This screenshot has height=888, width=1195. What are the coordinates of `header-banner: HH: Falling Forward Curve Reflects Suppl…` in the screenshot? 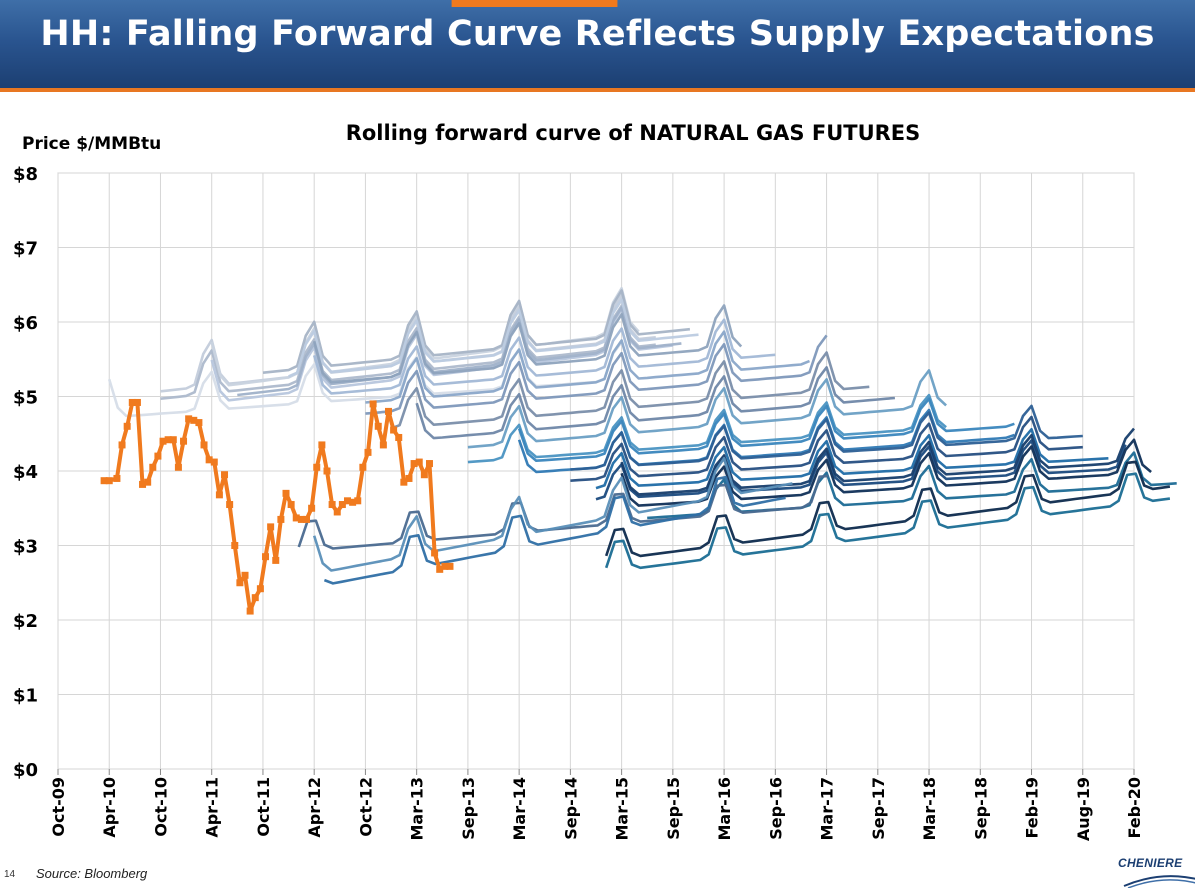 It's located at (597, 46).